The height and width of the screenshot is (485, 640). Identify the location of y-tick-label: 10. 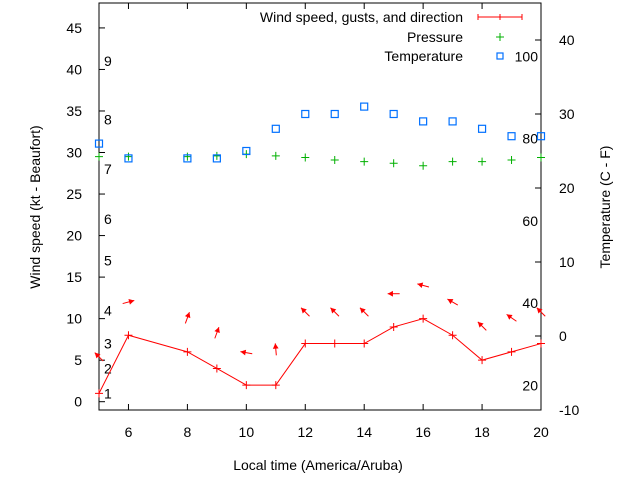
(74, 319).